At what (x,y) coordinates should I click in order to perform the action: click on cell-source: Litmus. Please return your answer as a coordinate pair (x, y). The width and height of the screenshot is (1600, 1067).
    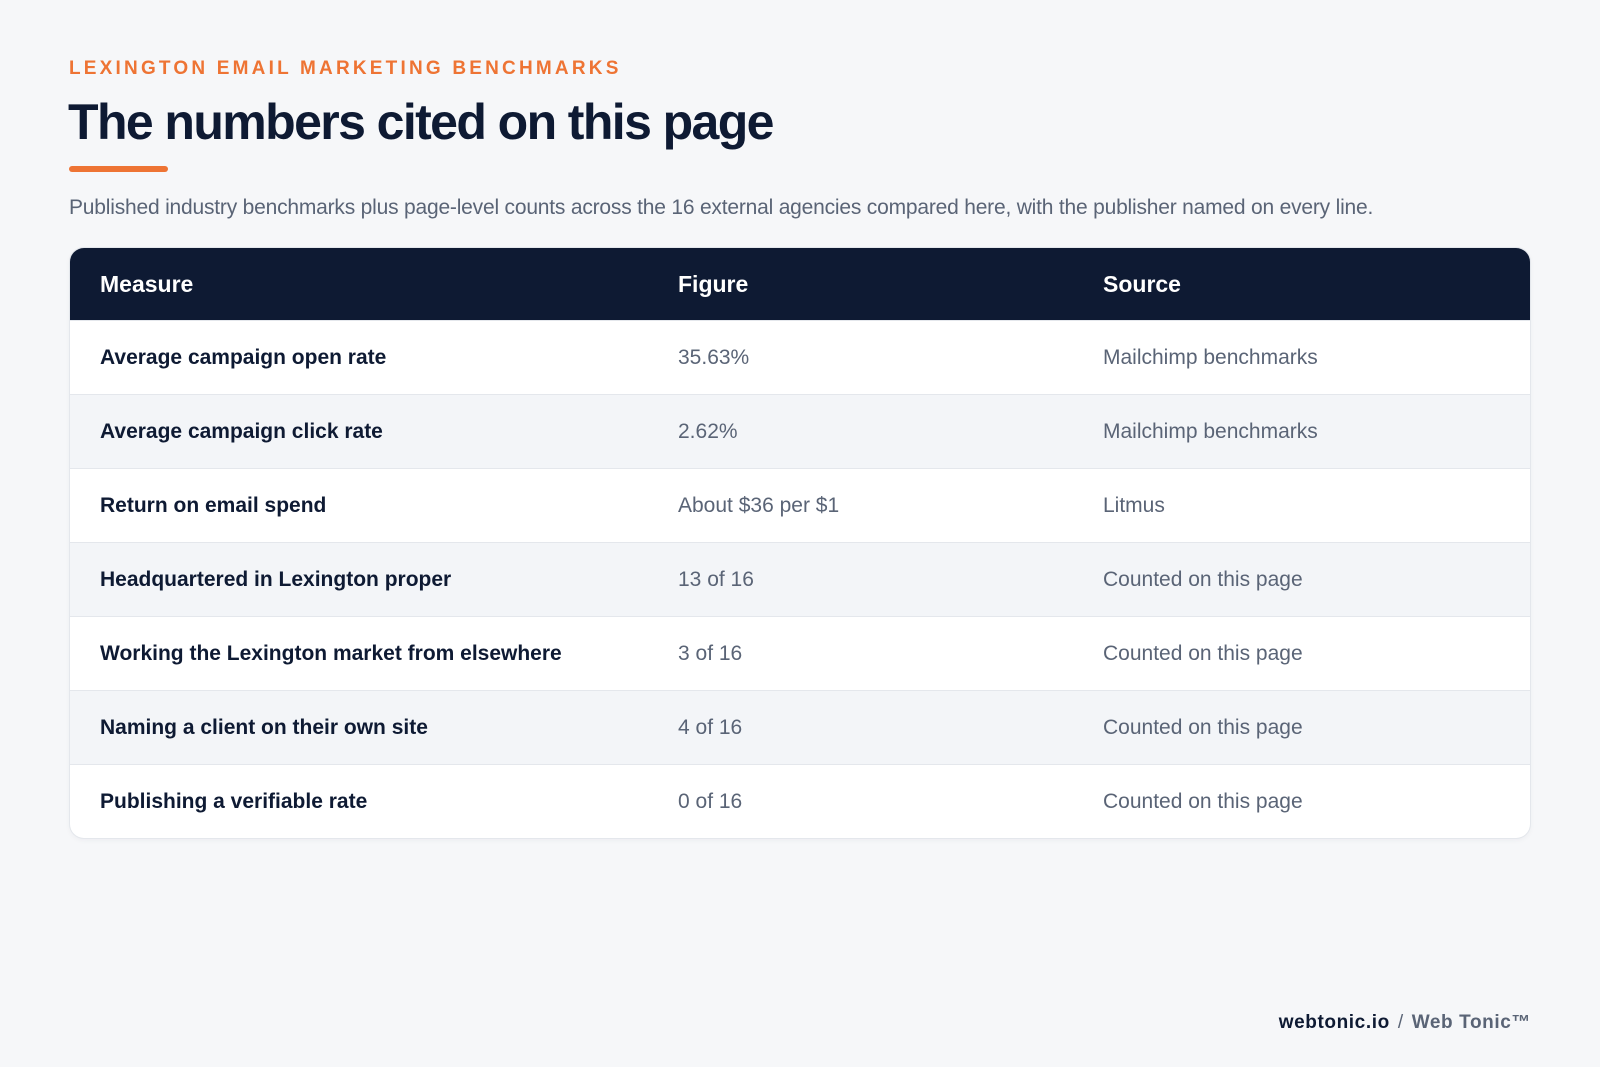
    Looking at the image, I should click on (1134, 505).